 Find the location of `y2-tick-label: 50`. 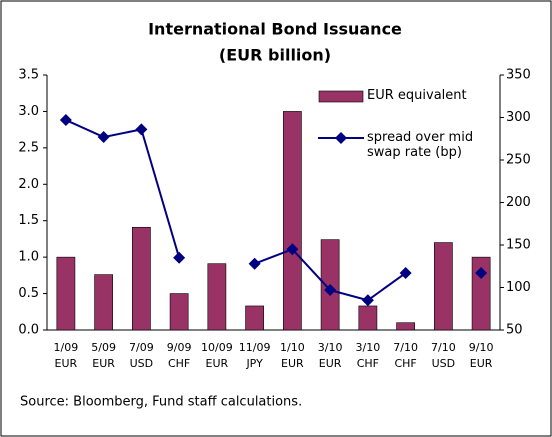

y2-tick-label: 50 is located at coordinates (514, 330).